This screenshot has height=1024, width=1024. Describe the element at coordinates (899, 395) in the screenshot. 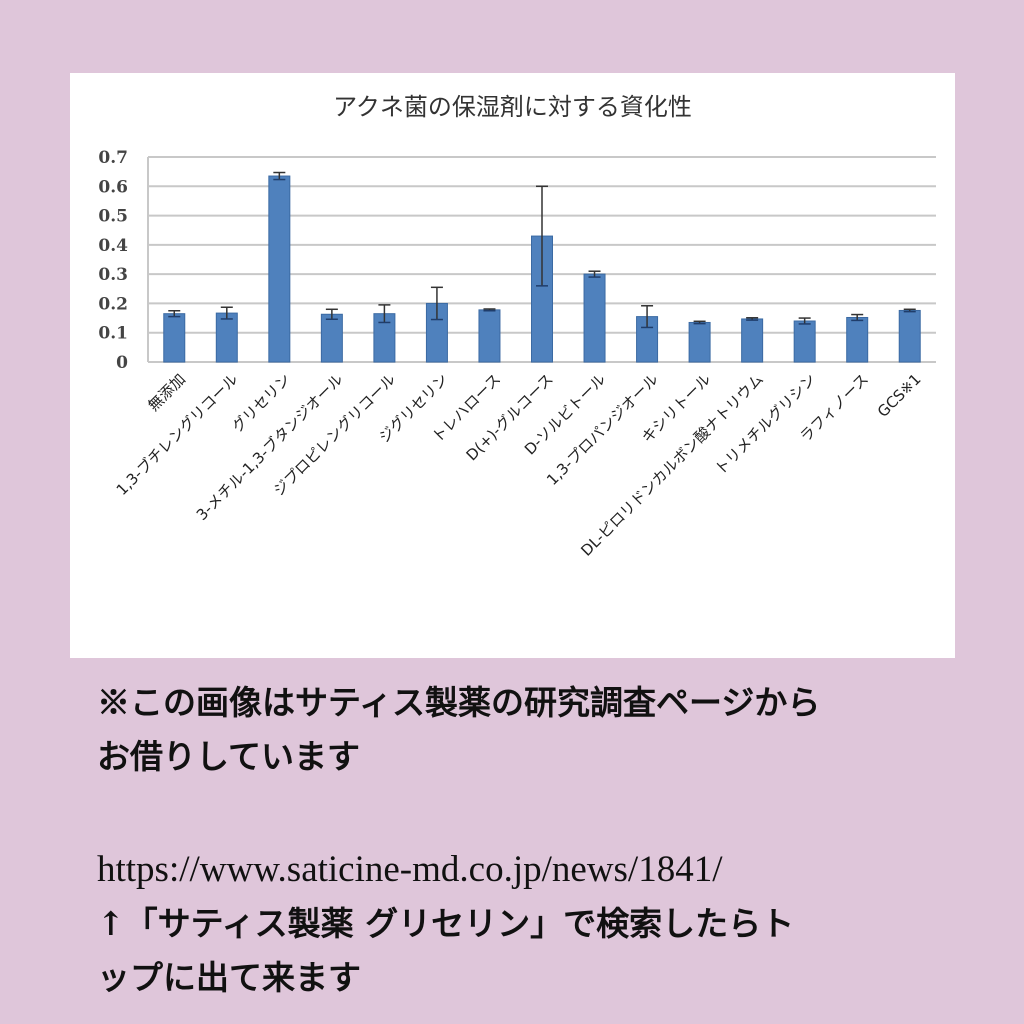

I see `x-tick-label: GCS※1` at that location.